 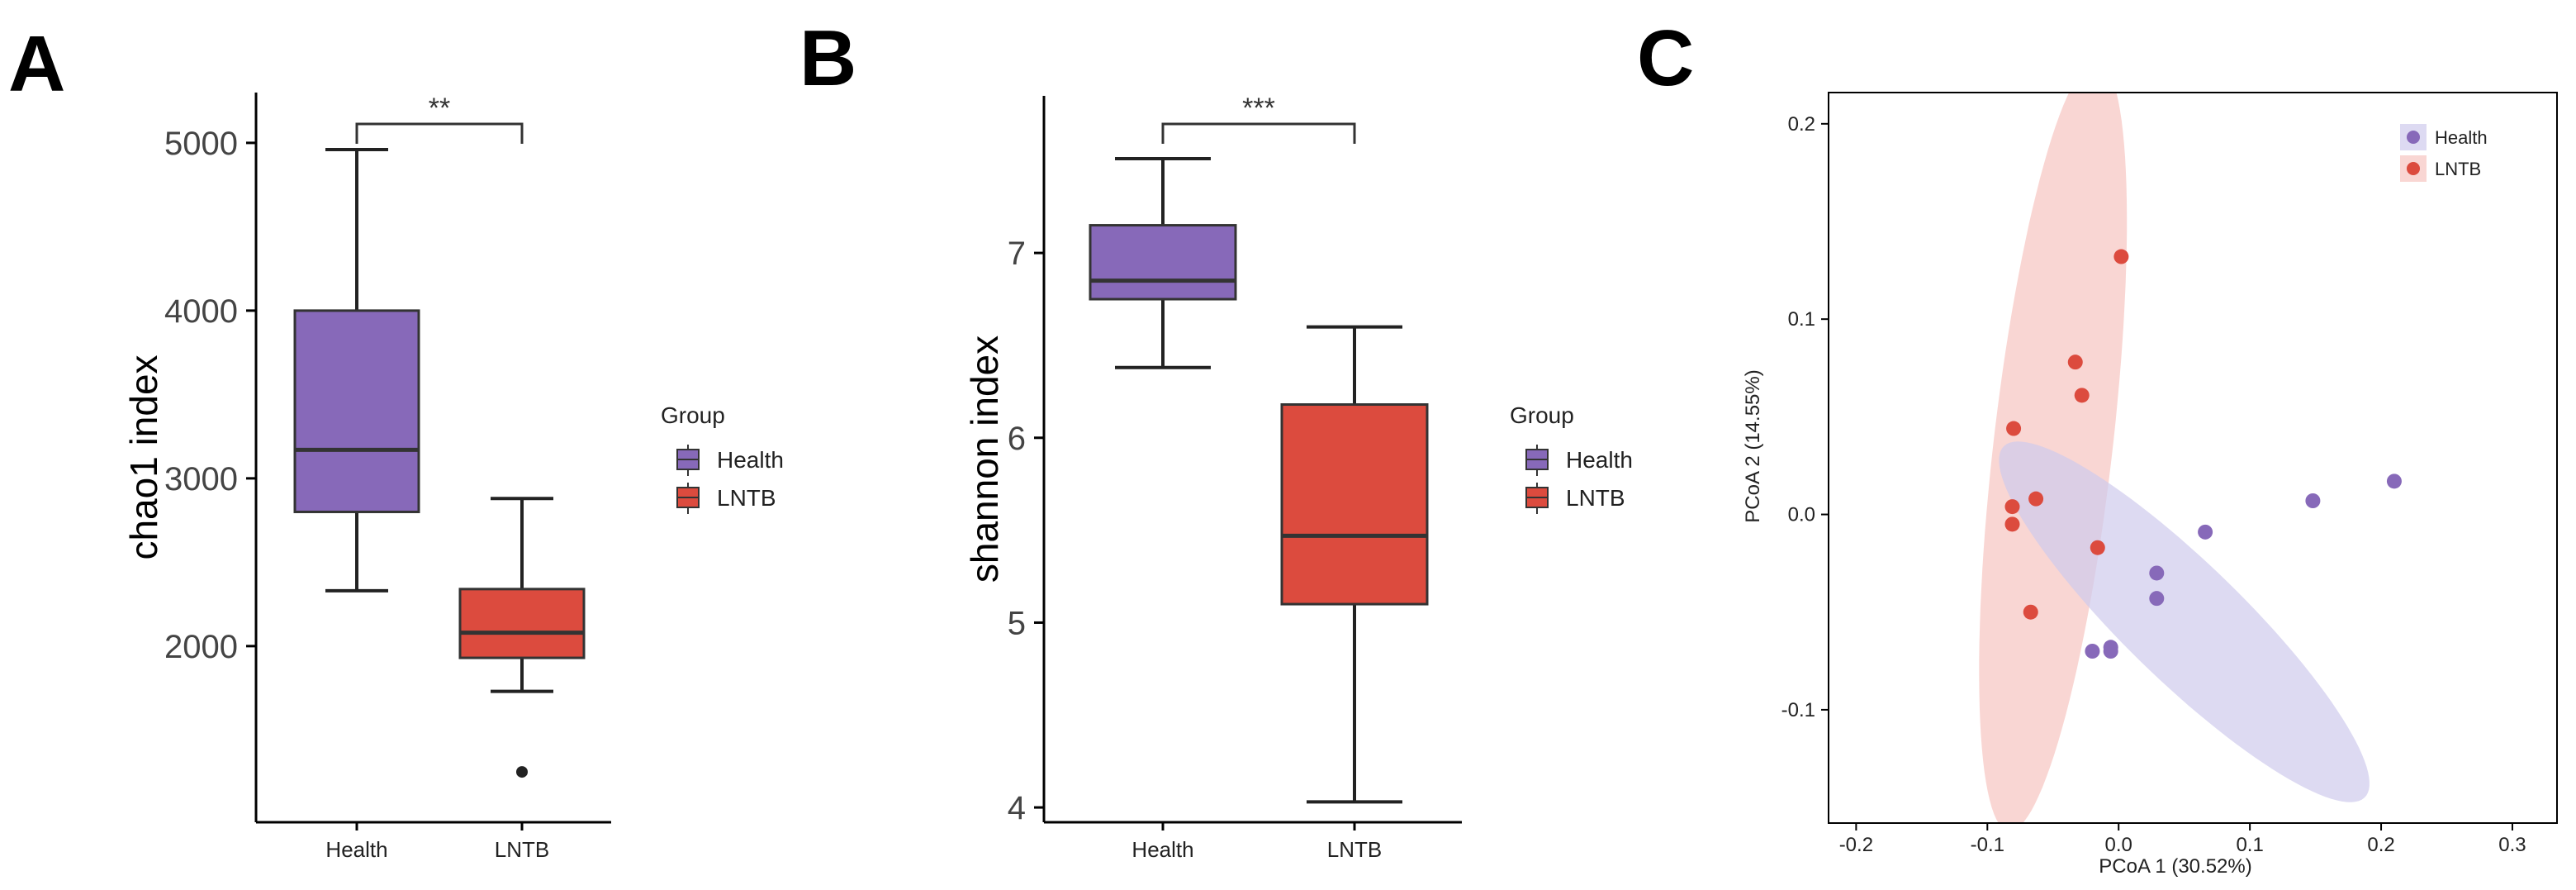 What do you see at coordinates (2380, 845) in the screenshot?
I see `x-tick-label: 0.2` at bounding box center [2380, 845].